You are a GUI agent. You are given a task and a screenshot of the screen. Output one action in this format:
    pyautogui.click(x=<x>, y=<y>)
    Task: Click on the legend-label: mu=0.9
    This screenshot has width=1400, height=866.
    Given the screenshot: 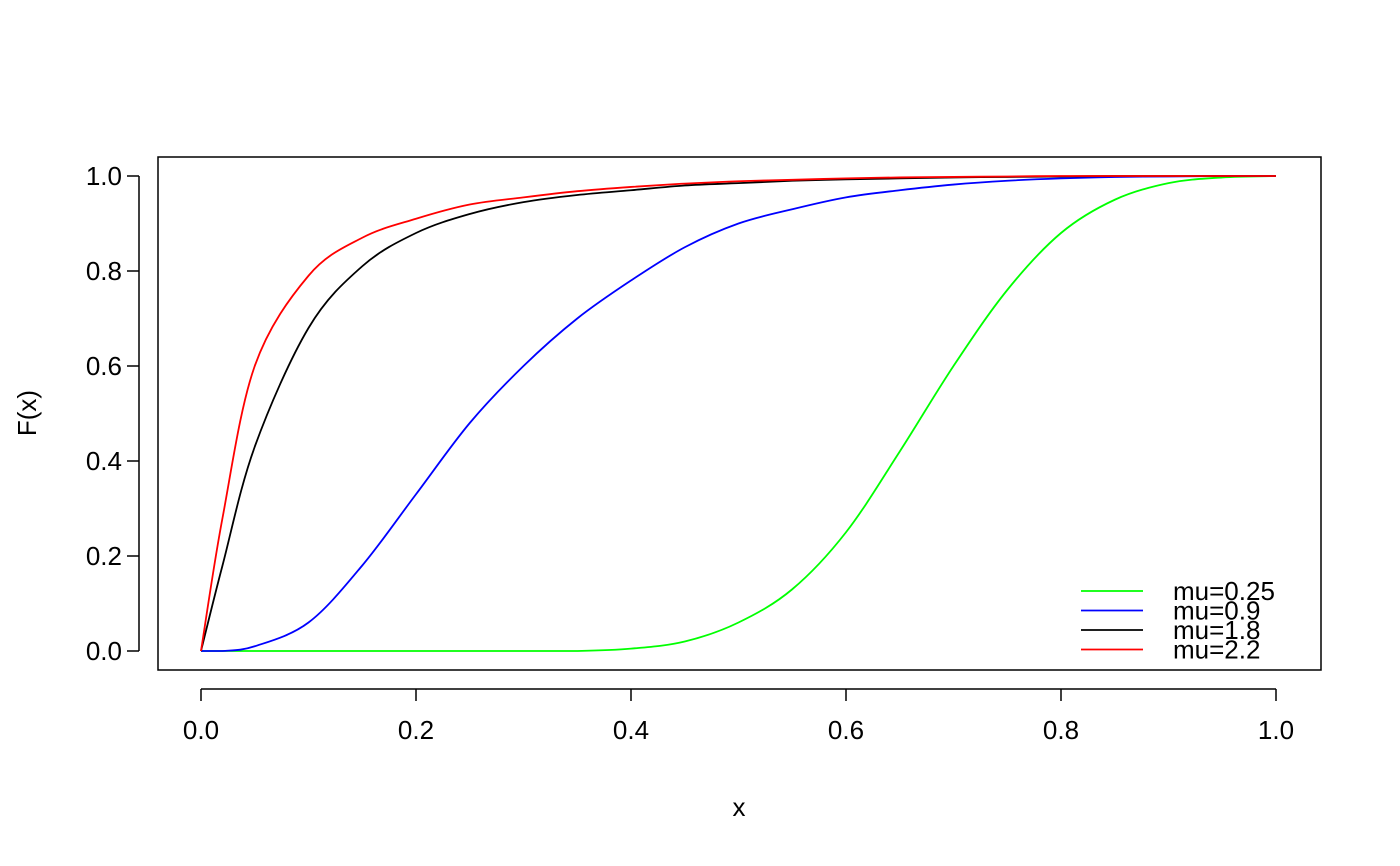 What is the action you would take?
    pyautogui.click(x=1216, y=611)
    